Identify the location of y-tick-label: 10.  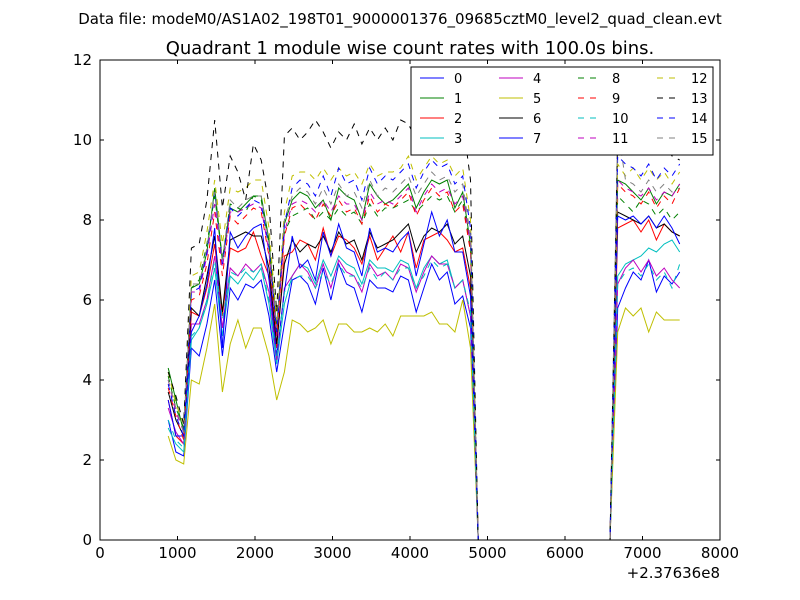
(82, 140).